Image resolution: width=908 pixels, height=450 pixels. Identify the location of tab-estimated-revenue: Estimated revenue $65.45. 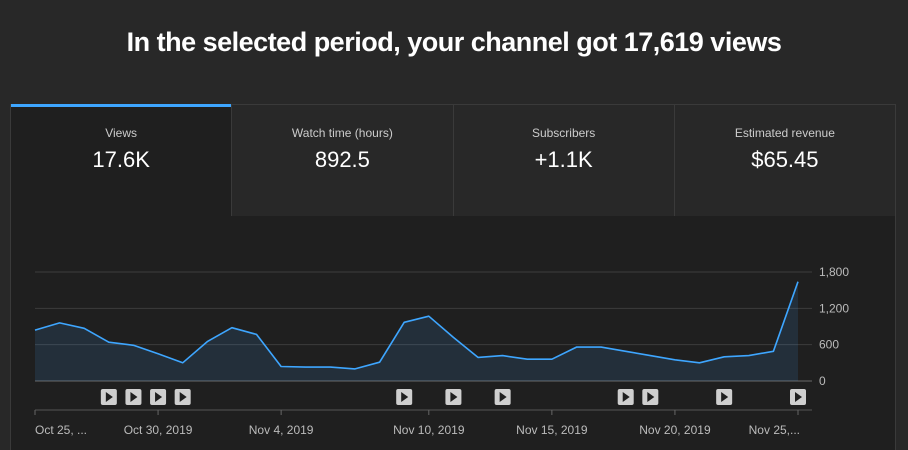
(784, 160).